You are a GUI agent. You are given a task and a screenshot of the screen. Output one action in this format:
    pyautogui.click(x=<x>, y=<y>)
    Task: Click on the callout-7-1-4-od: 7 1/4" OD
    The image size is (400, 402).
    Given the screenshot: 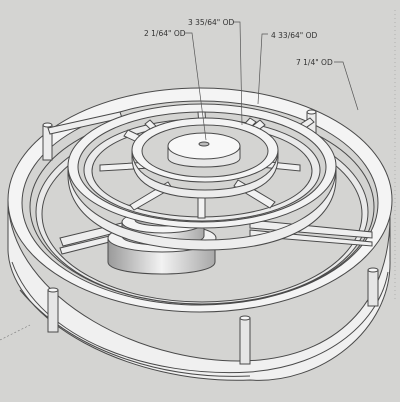 What is the action you would take?
    pyautogui.click(x=314, y=62)
    